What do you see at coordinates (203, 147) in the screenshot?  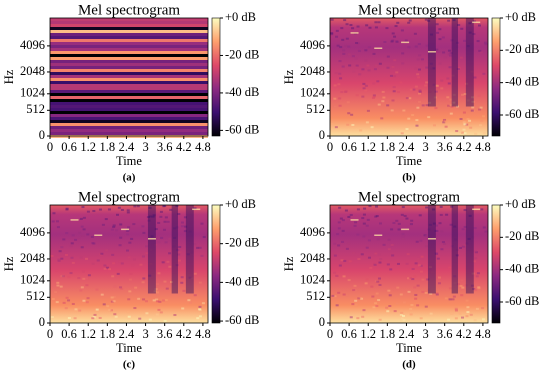 I see `x-tick-label: 4.8` at bounding box center [203, 147].